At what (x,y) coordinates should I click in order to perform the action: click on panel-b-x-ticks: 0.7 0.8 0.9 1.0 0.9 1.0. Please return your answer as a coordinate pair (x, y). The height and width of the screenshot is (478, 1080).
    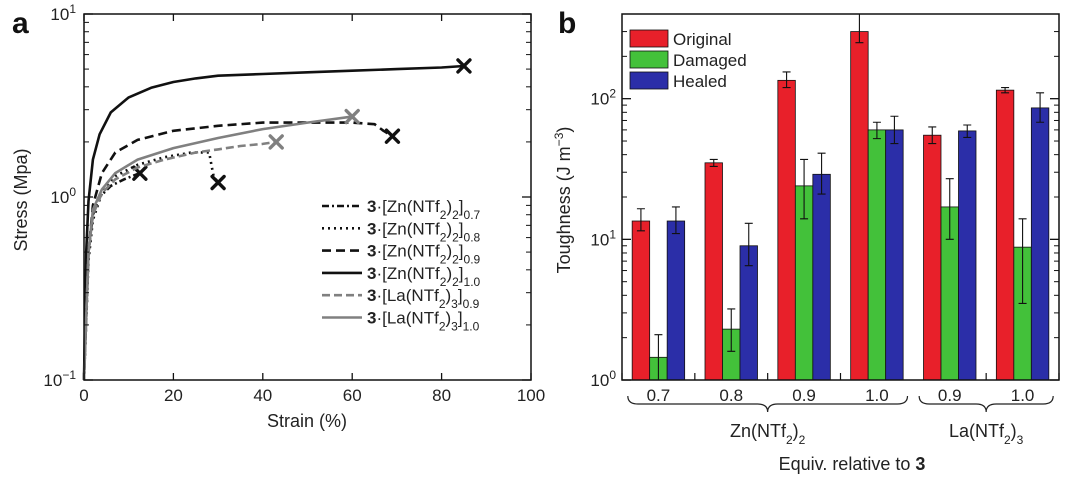
    Looking at the image, I should click on (840, 389).